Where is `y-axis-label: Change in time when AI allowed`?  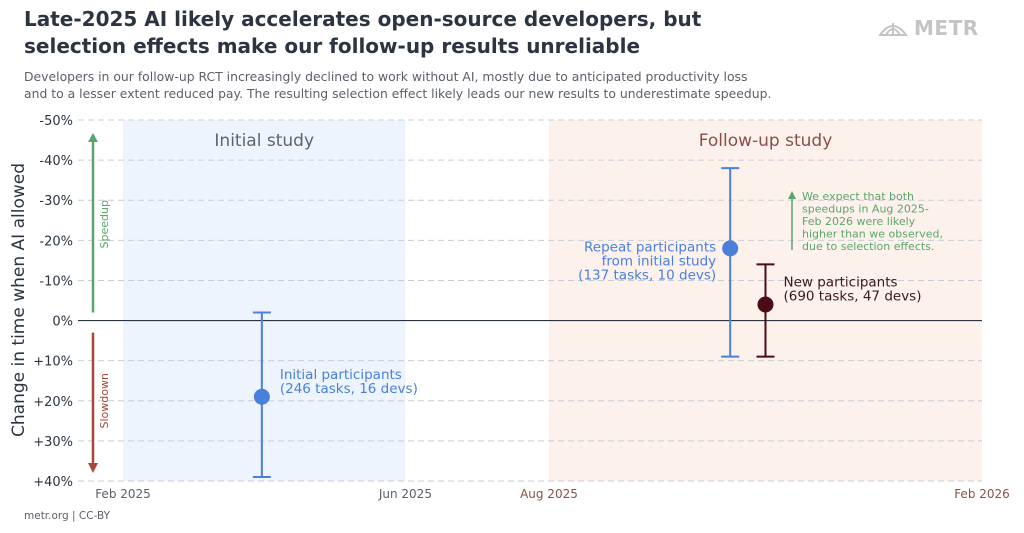 y-axis-label: Change in time when AI allowed is located at coordinates (19, 300).